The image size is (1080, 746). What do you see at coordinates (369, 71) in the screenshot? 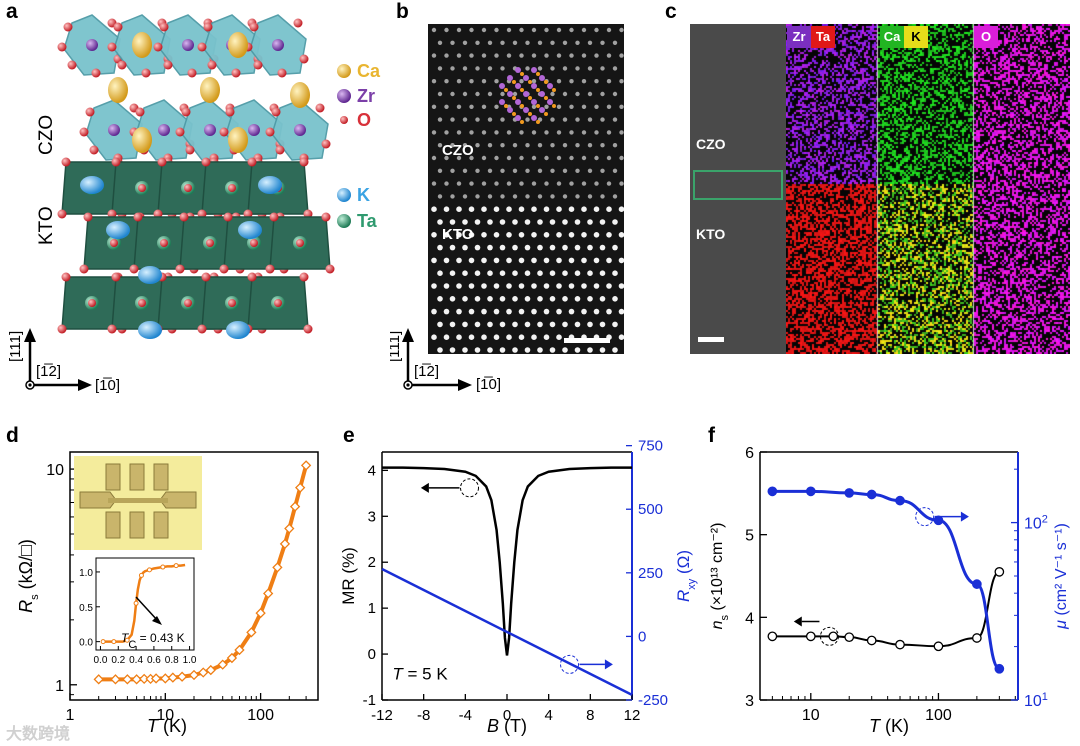
I see `legend-ca-label: Ca` at bounding box center [369, 71].